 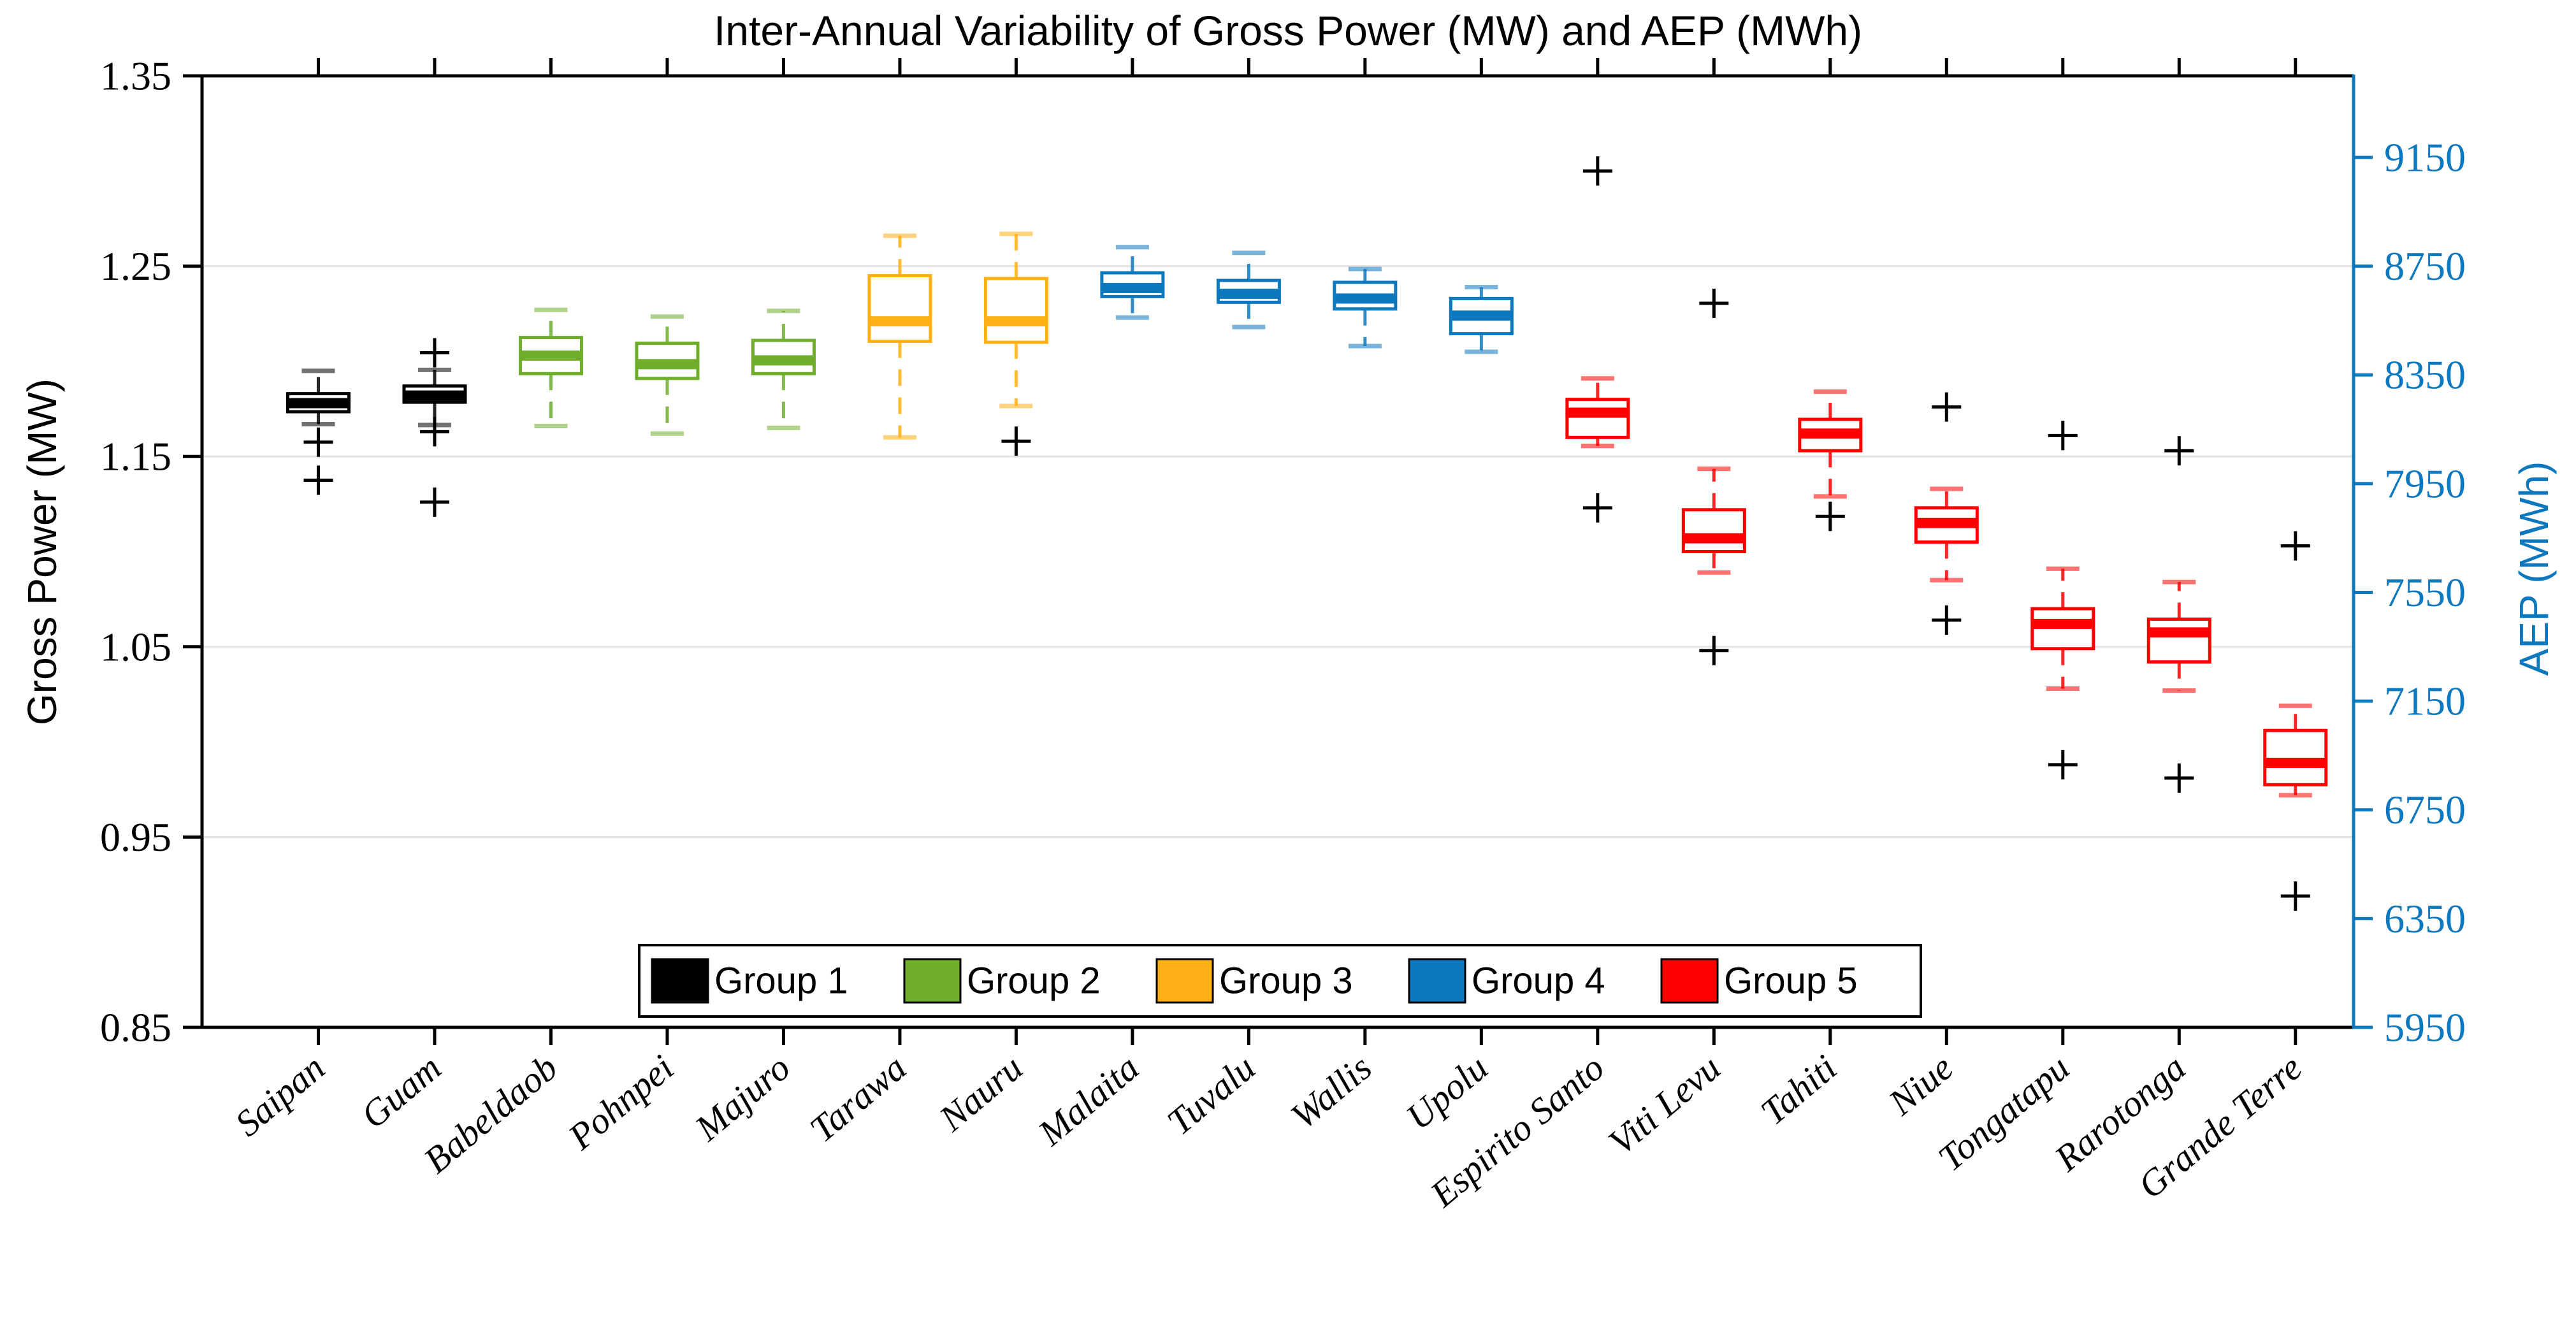 I want to click on boxplot-tuvalu, so click(x=1248, y=290).